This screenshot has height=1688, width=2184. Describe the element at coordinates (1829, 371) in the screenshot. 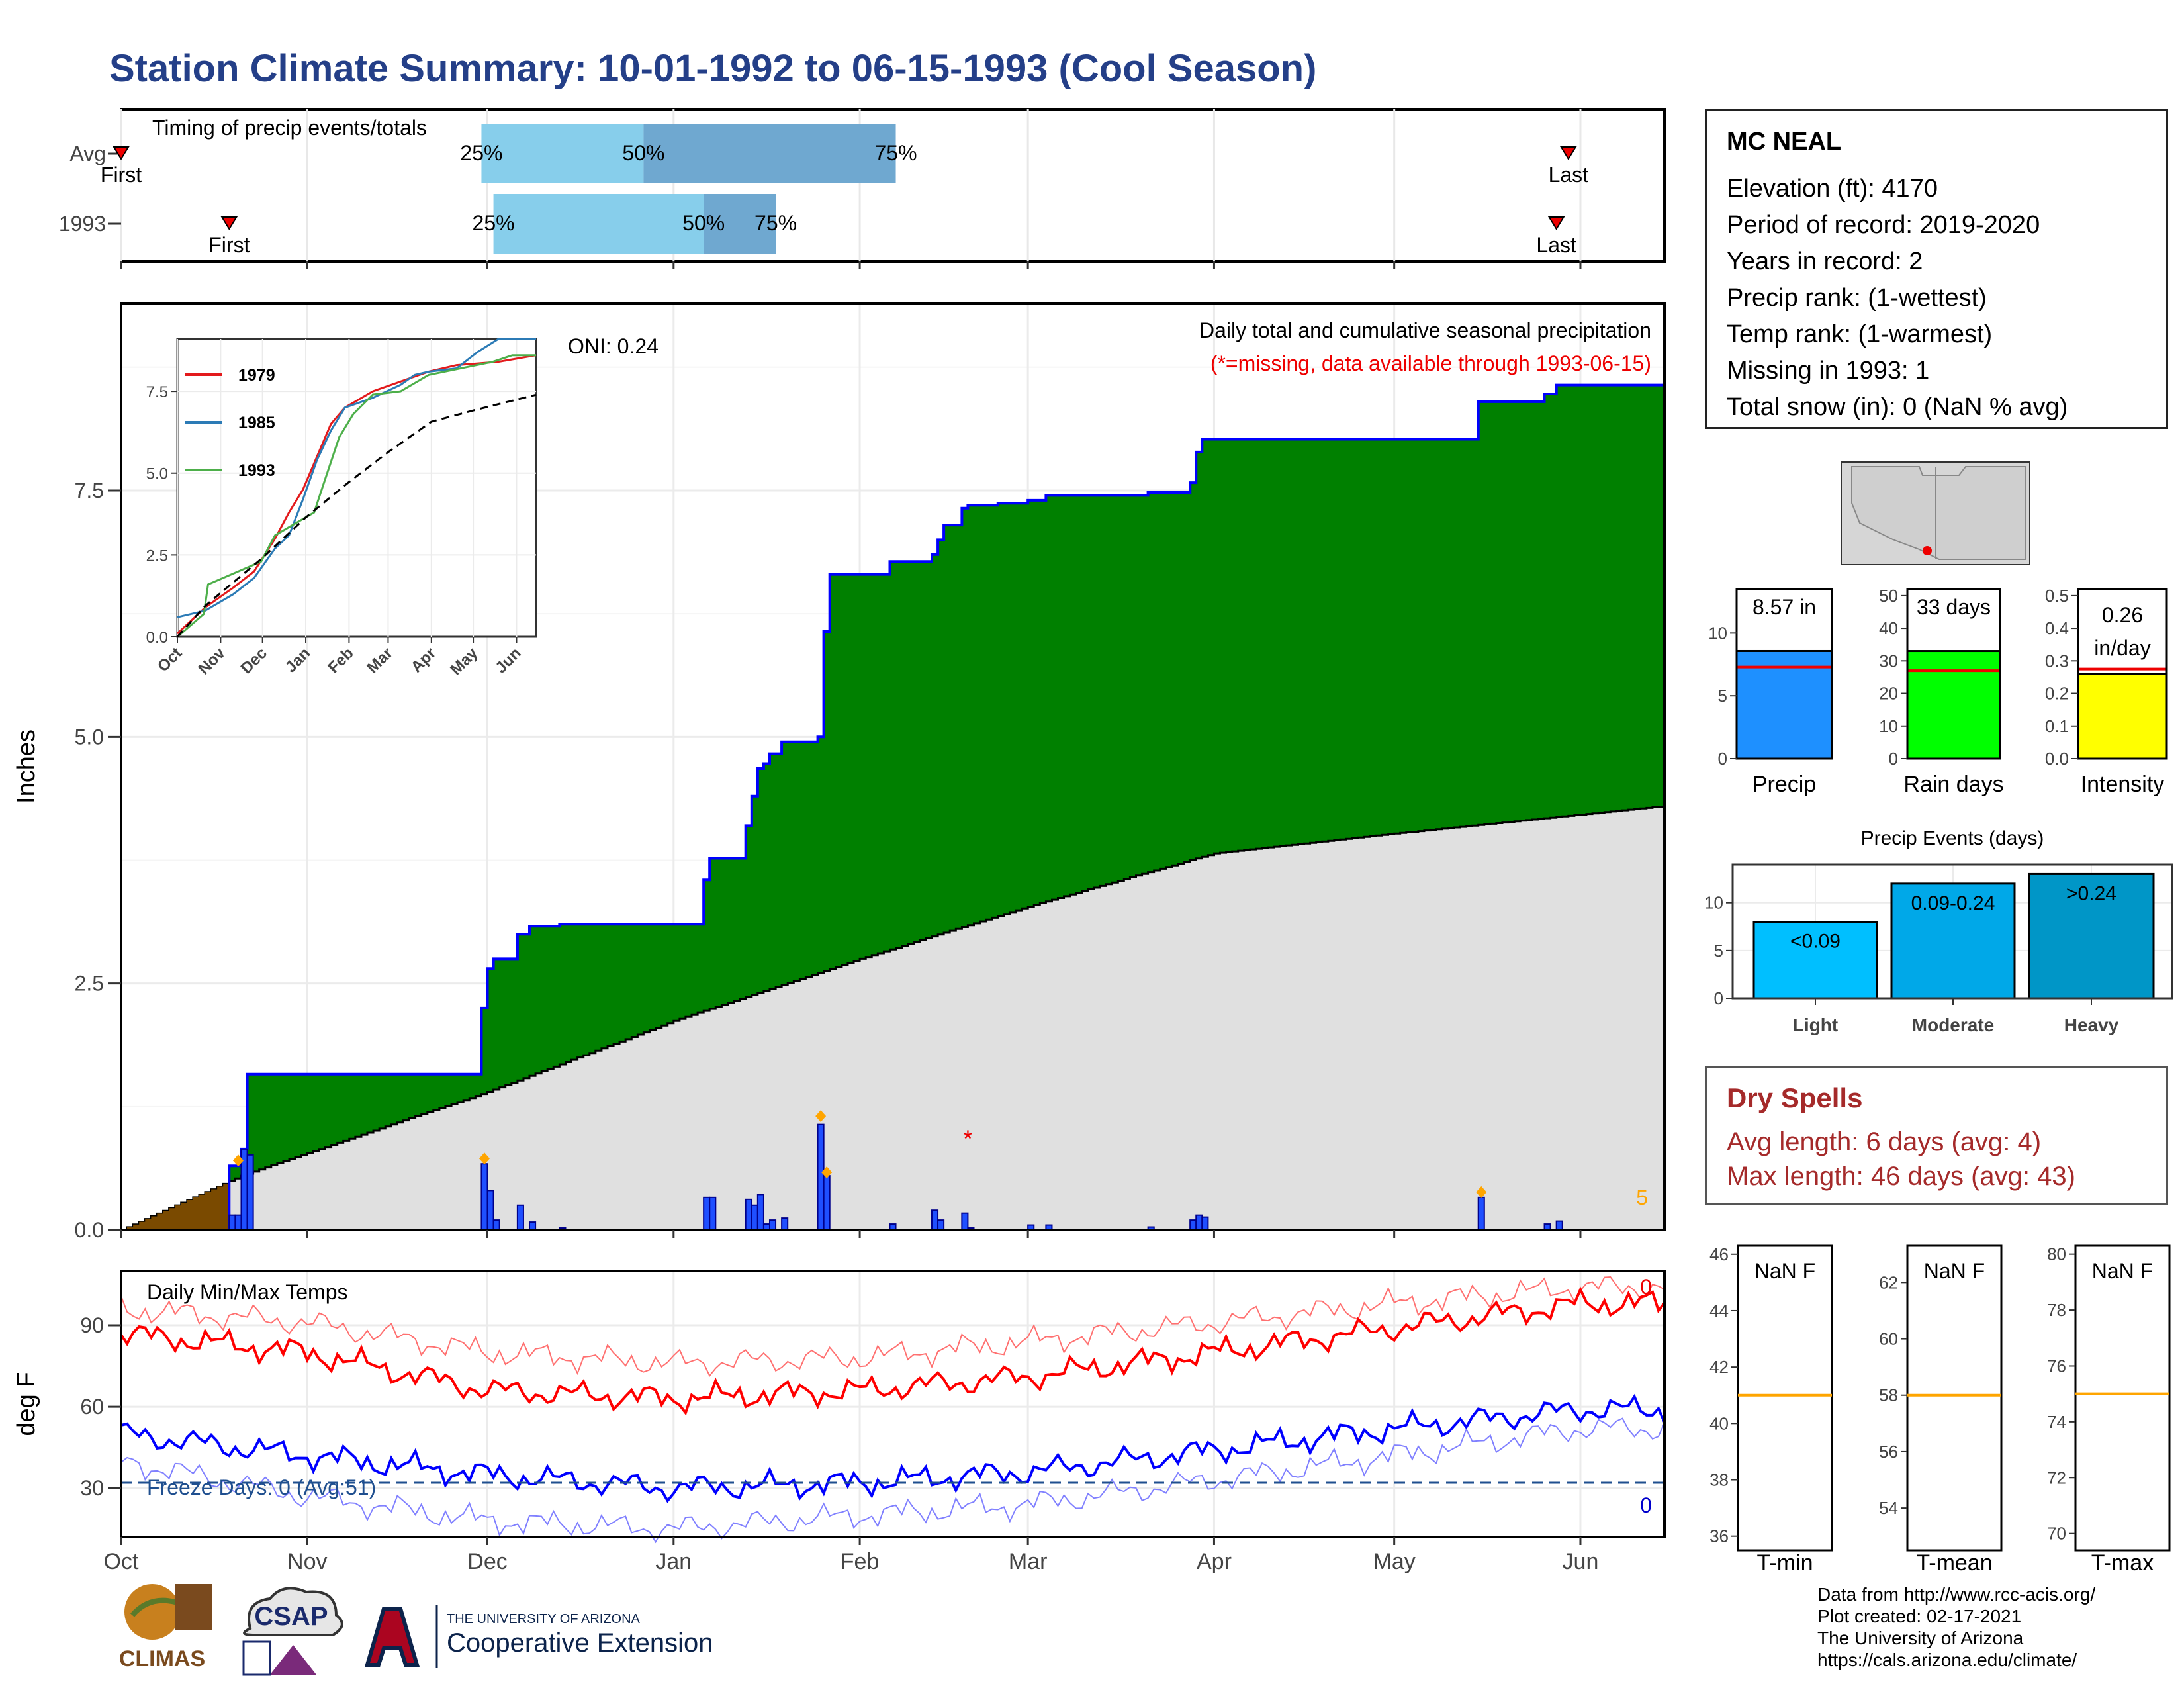

I see `station-missing: Missing in 1993: 1` at that location.